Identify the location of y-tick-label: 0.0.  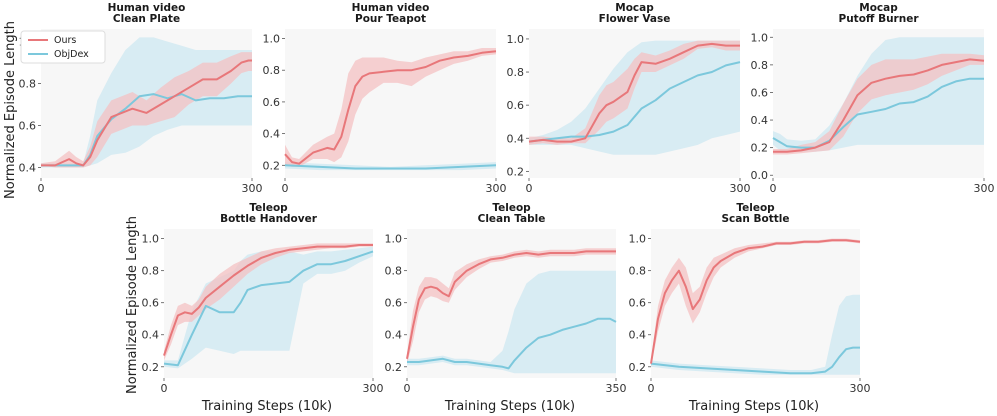
(760, 175).